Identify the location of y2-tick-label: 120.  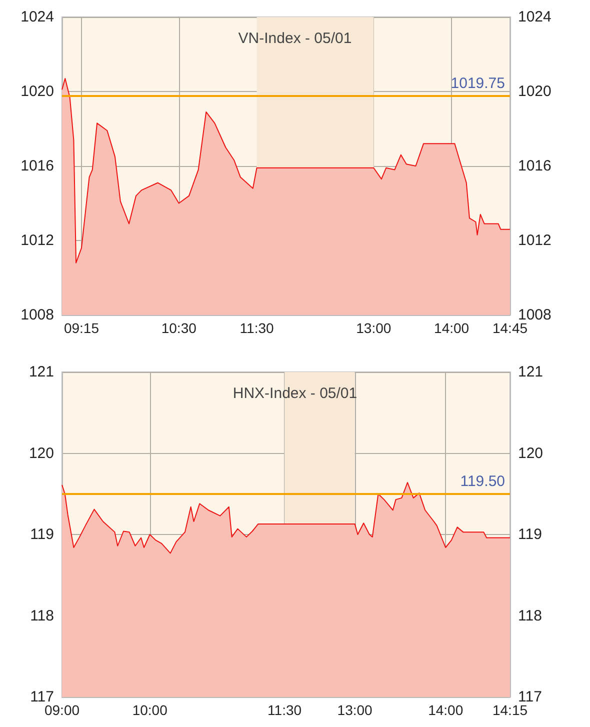
(531, 453).